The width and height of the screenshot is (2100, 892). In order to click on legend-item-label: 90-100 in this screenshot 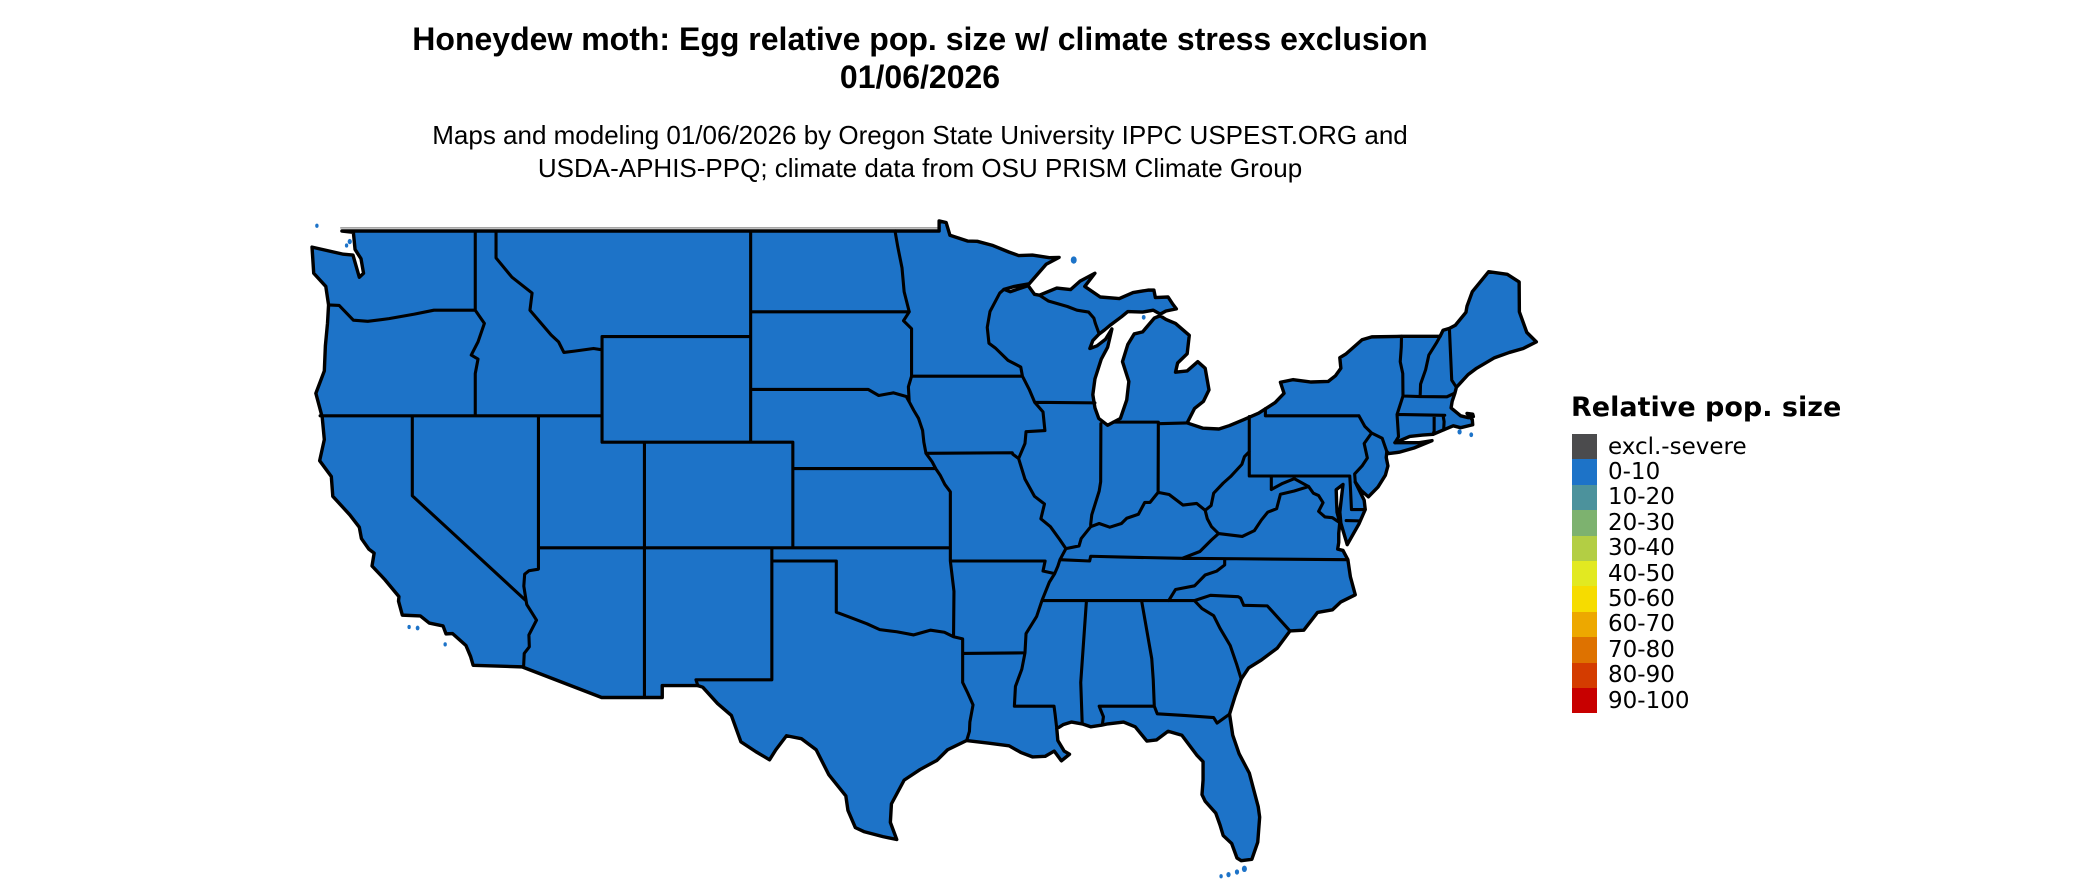, I will do `click(1649, 700)`.